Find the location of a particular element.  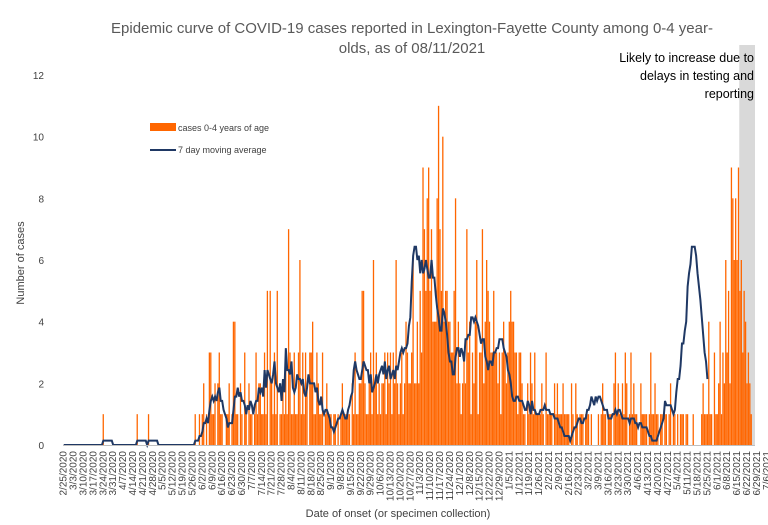

y-tick-label: 0 is located at coordinates (41, 446).